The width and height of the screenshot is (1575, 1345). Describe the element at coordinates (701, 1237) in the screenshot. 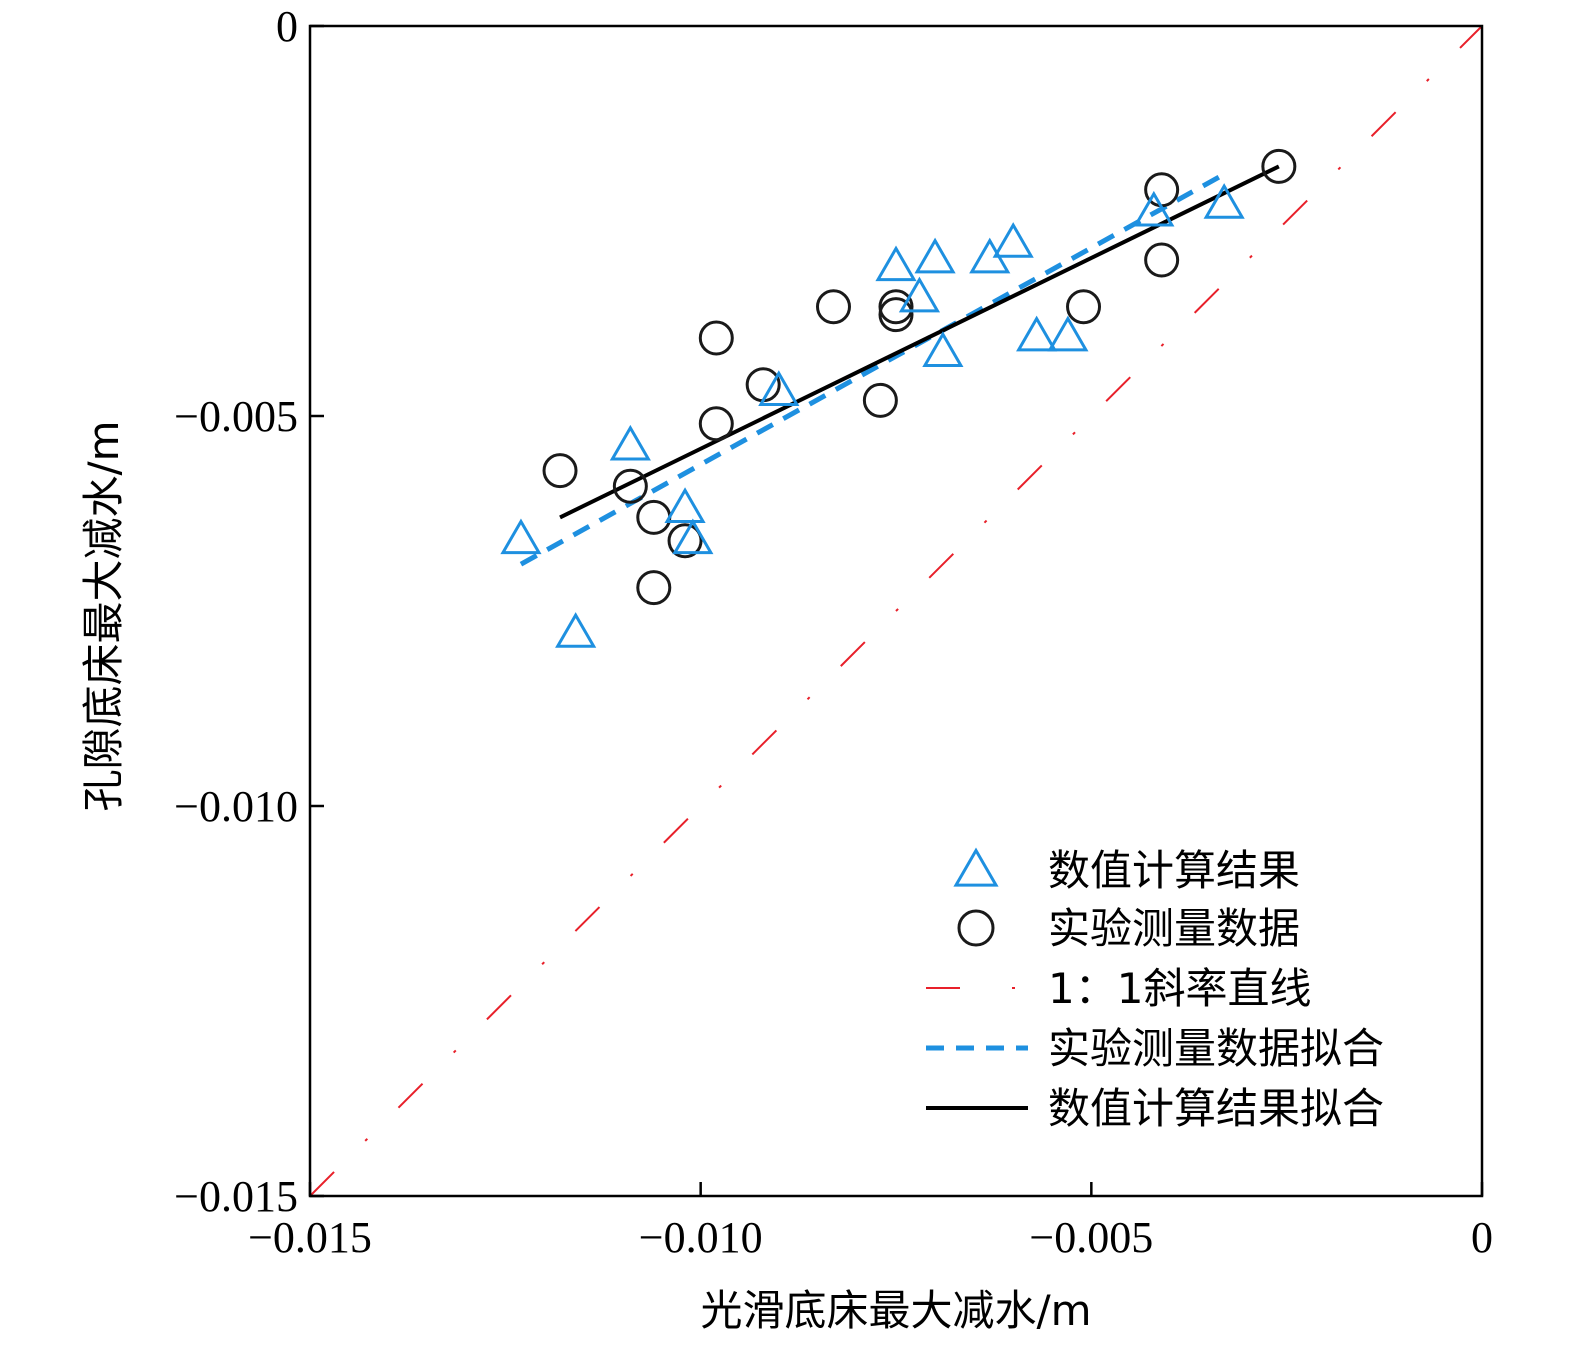

I see `x-tick-label: −0.010` at that location.